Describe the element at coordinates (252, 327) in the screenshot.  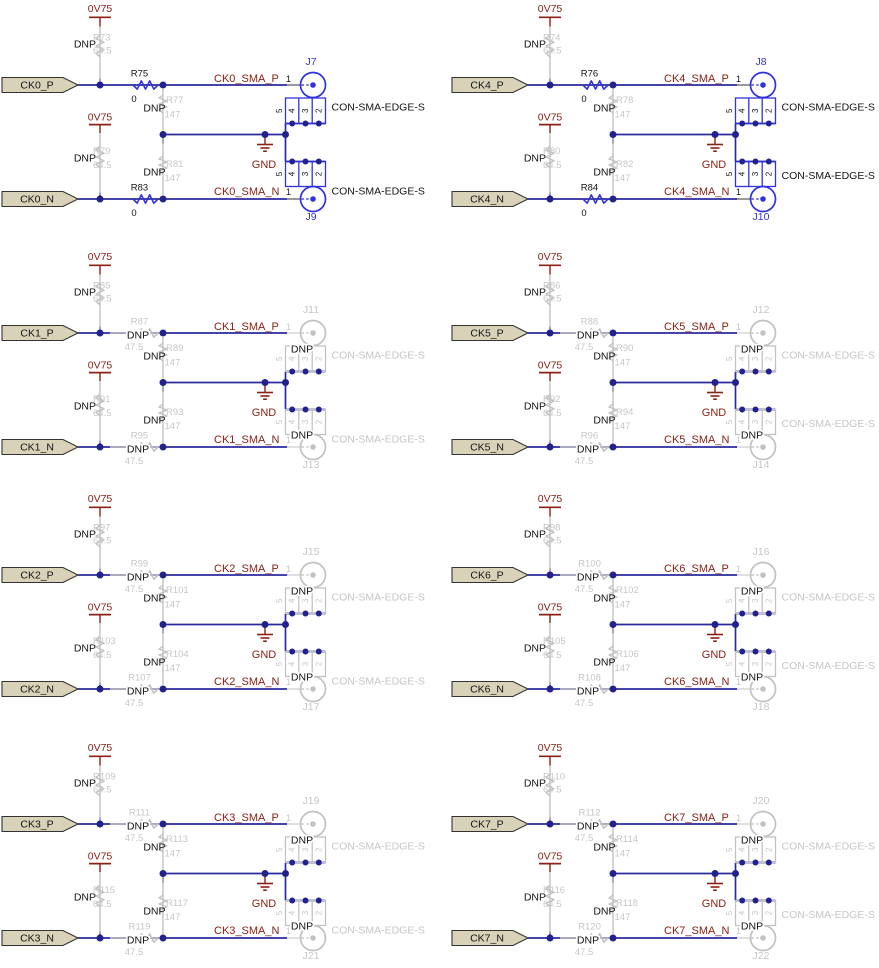
I see `net-label-ck1_sma_p: CK1_SMA_P 1` at that location.